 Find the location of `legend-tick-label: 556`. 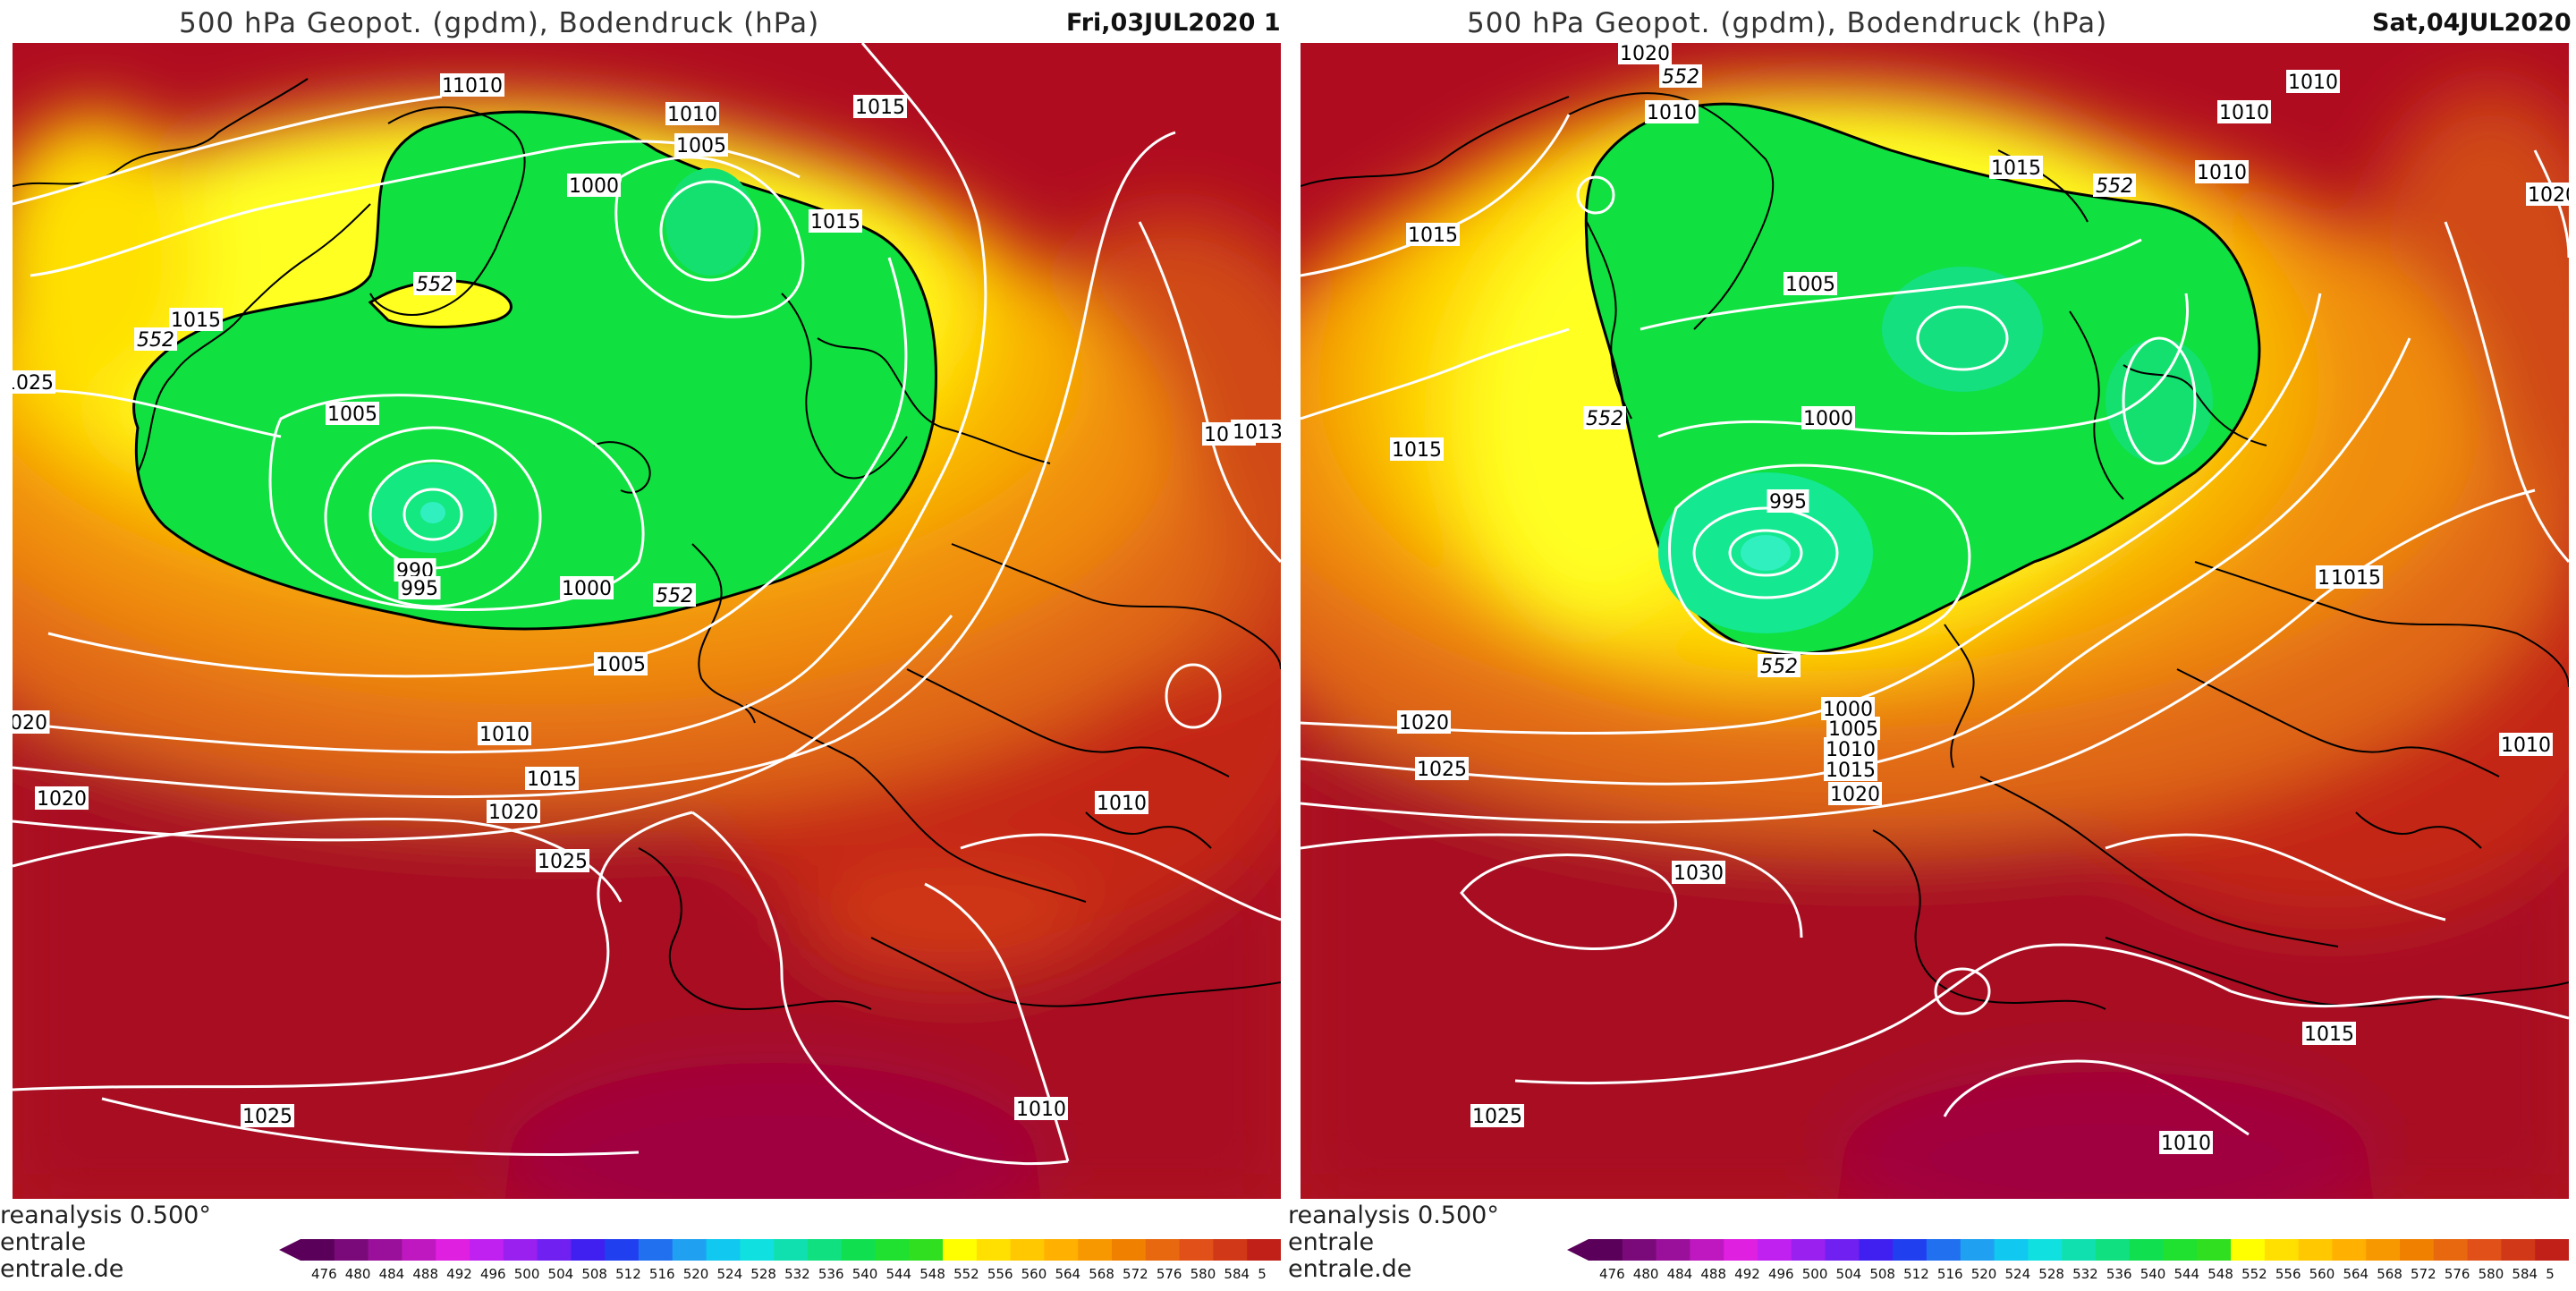

legend-tick-label: 556 is located at coordinates (2288, 1274).